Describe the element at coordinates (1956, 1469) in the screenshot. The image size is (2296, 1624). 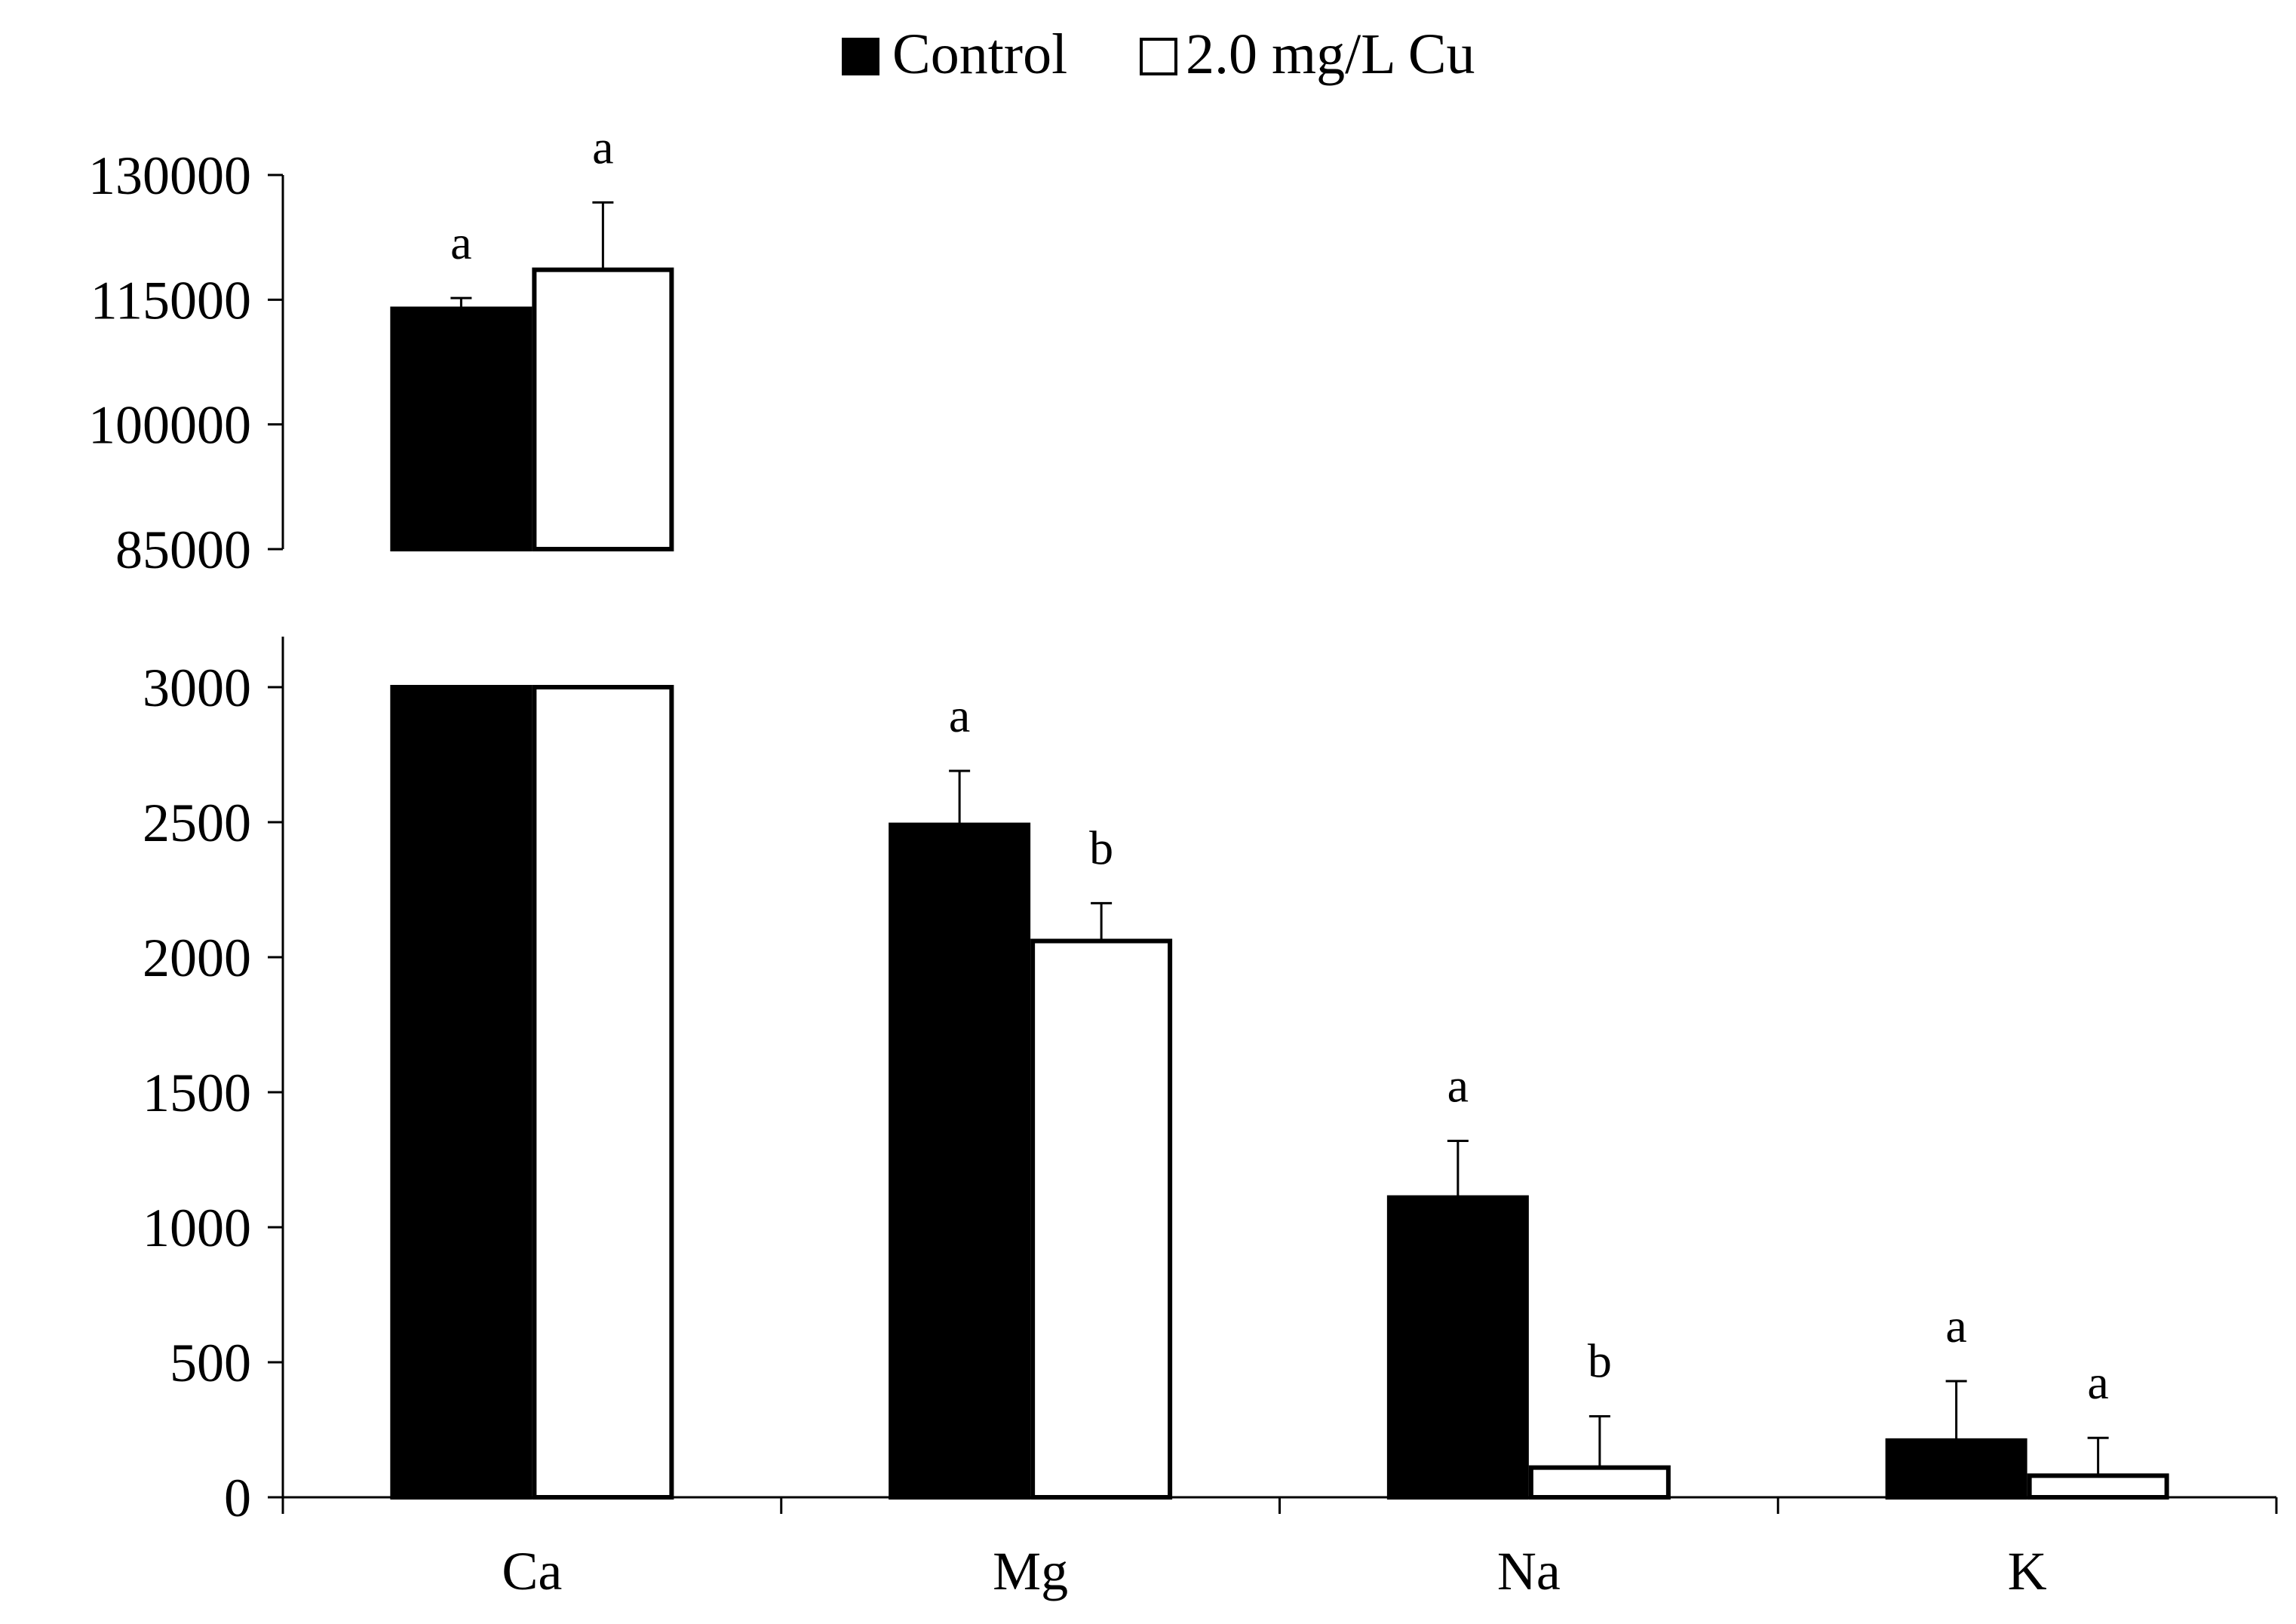
I see `bar-control-k` at that location.